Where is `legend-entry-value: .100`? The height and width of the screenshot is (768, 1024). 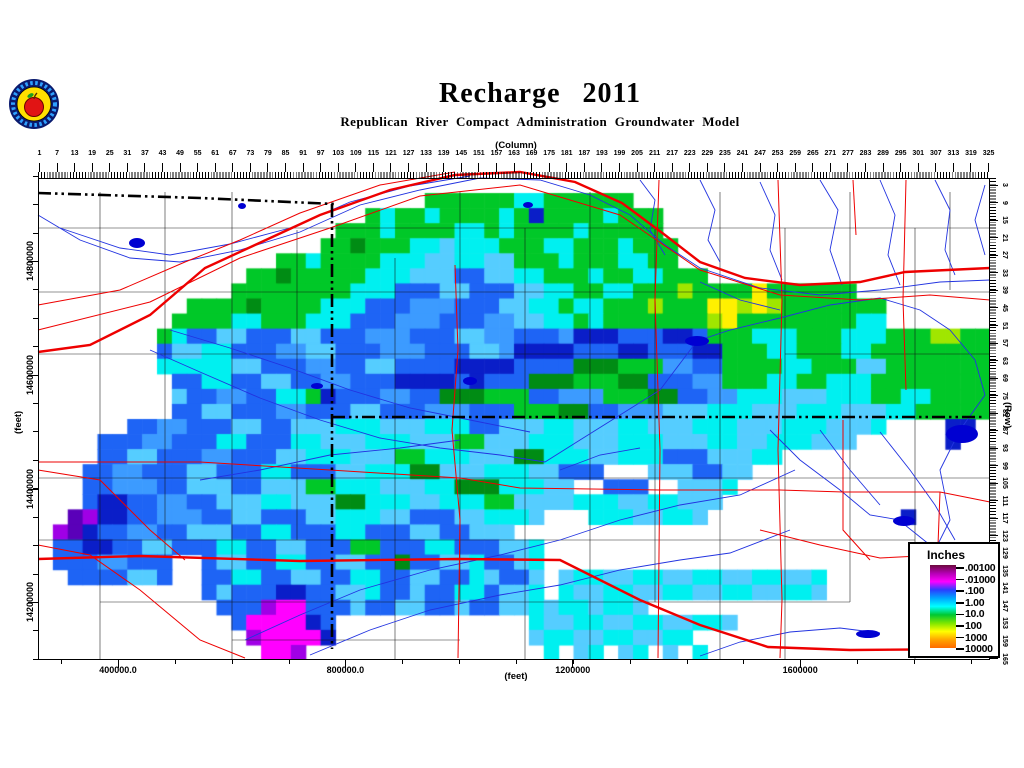 legend-entry-value: .100 is located at coordinates (975, 591).